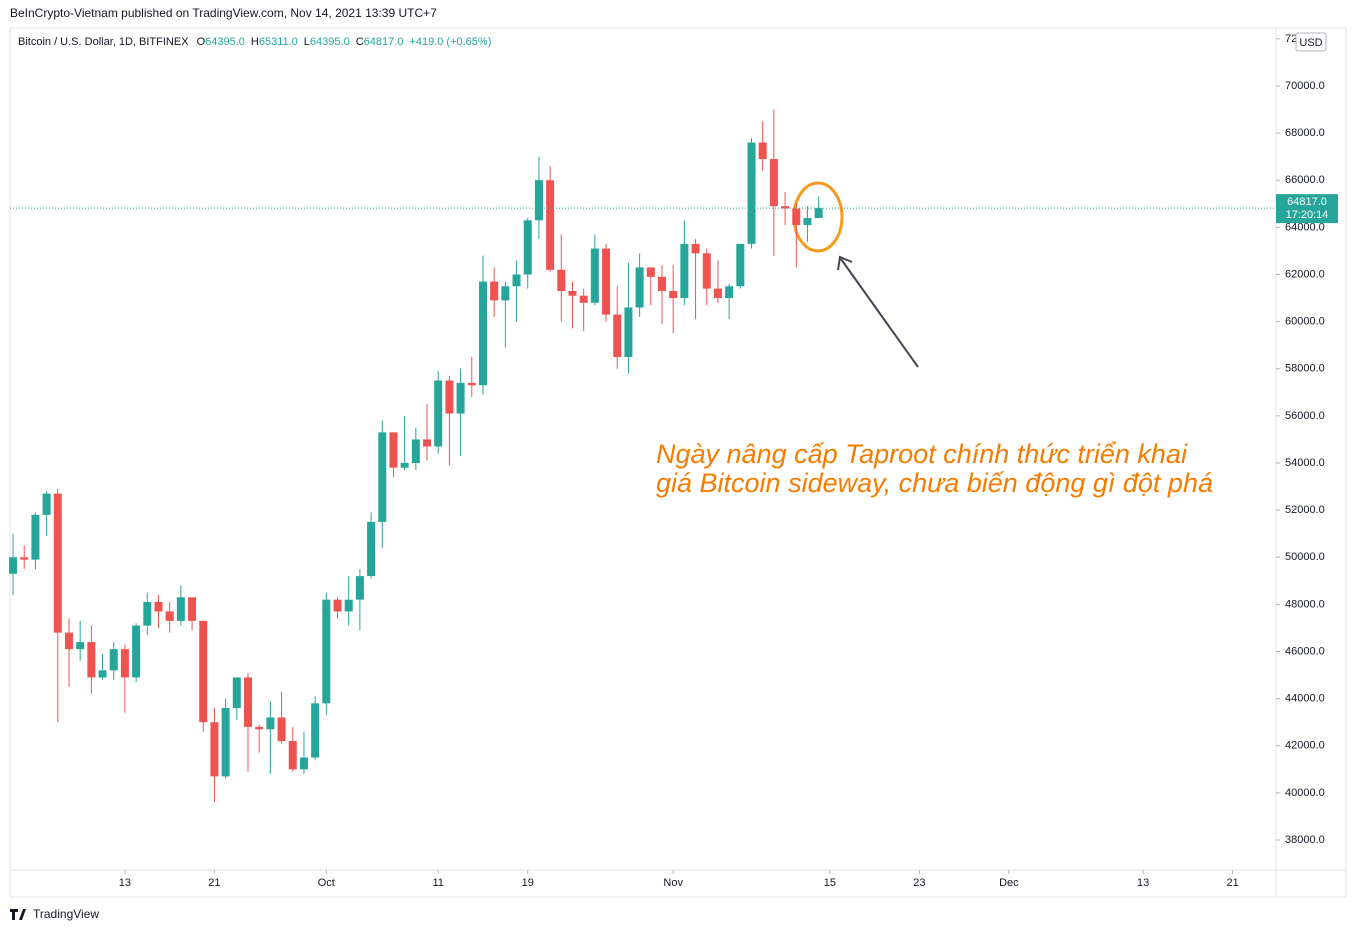 The height and width of the screenshot is (932, 1354). I want to click on y-tick-label: 42000.0, so click(1305, 746).